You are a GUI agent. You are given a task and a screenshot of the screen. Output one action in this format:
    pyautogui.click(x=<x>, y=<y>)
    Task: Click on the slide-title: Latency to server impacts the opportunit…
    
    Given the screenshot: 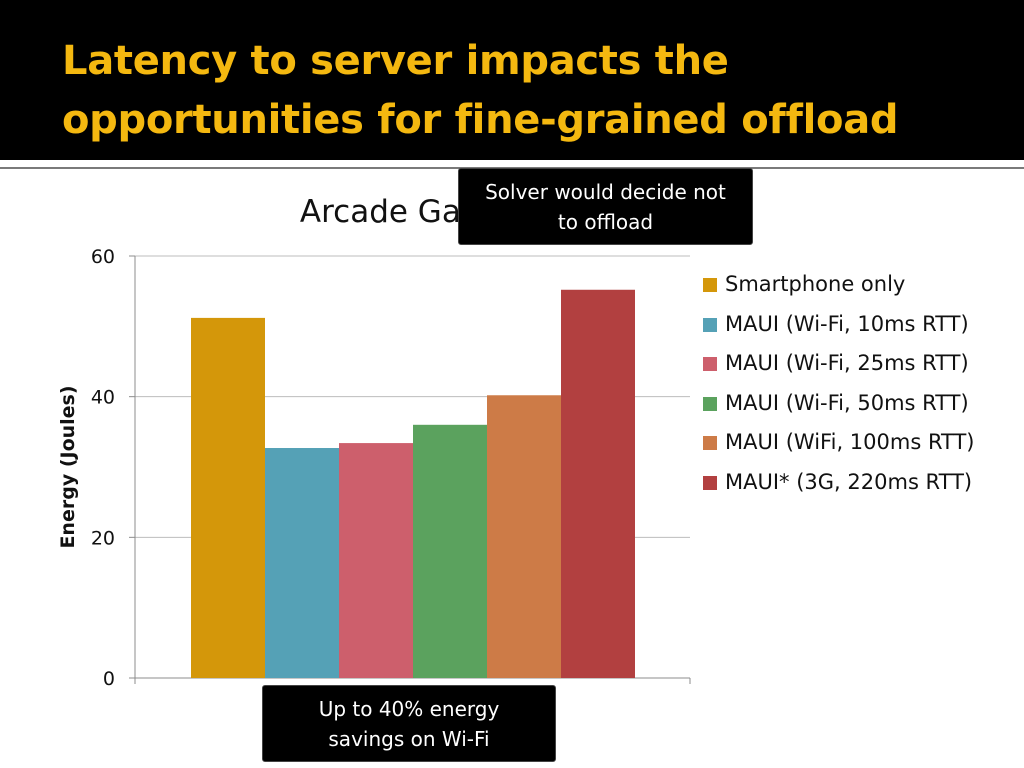 What is the action you would take?
    pyautogui.click(x=522, y=91)
    